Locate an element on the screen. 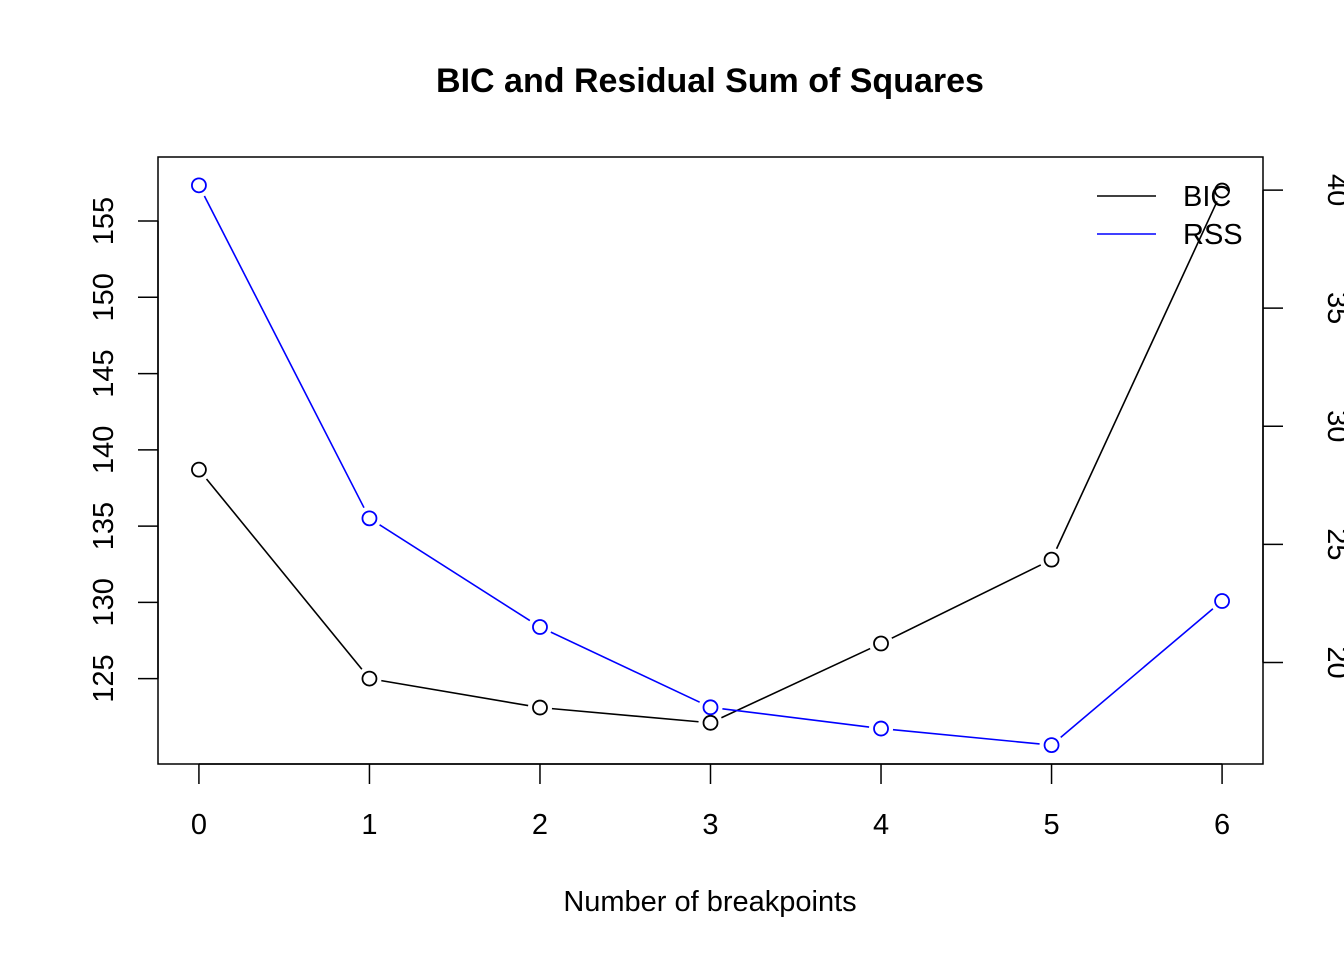 This screenshot has height=960, width=1344. x-axis-label: Number of breakpoints is located at coordinates (709, 902).